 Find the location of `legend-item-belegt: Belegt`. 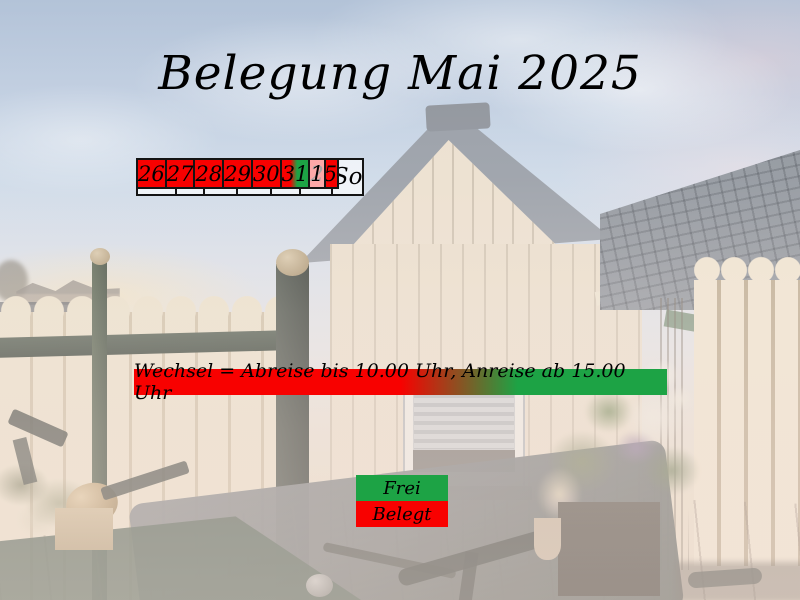

legend-item-belegt: Belegt is located at coordinates (402, 514).